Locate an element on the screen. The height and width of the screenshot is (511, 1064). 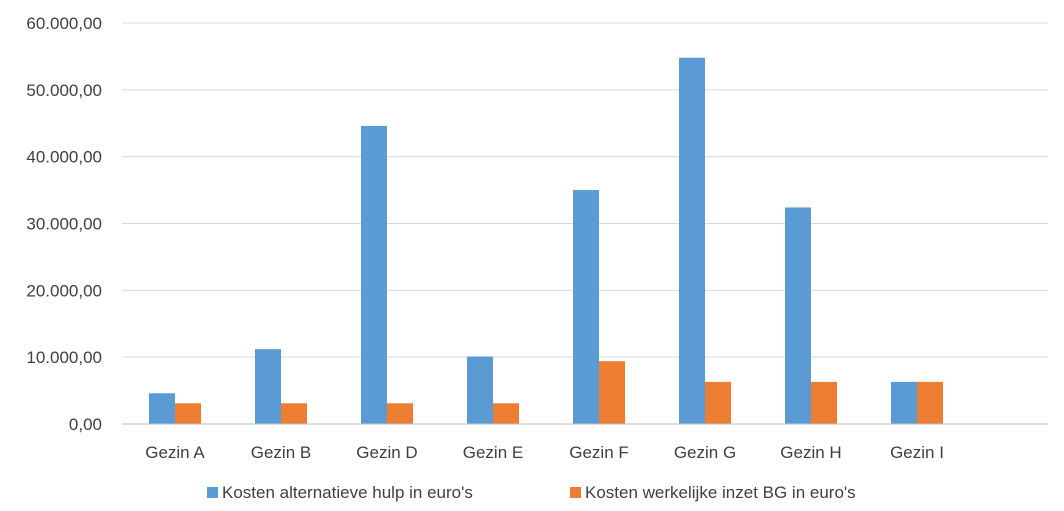
bar-alternatieve-hulp-gezin-i is located at coordinates (904, 402).